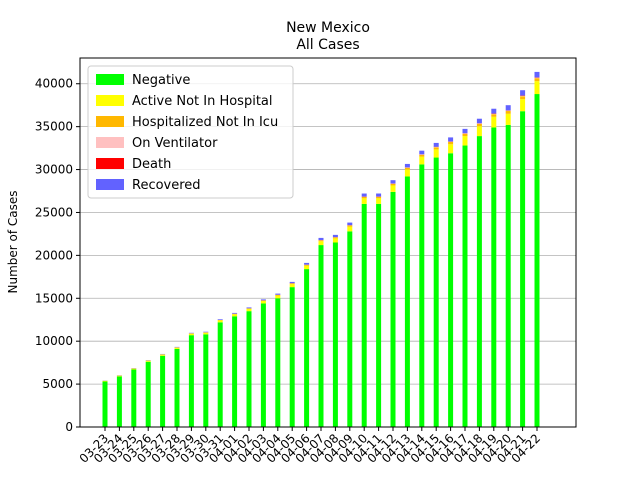 This screenshot has height=480, width=640. What do you see at coordinates (54, 212) in the screenshot?
I see `y-tick-label: 25000` at bounding box center [54, 212].